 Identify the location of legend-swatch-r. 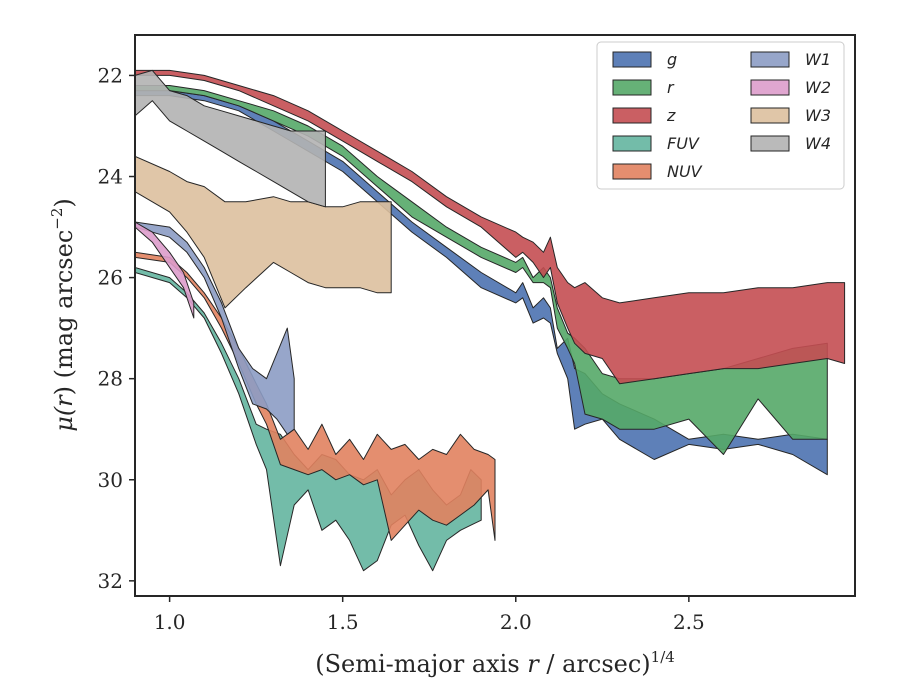
(632, 87).